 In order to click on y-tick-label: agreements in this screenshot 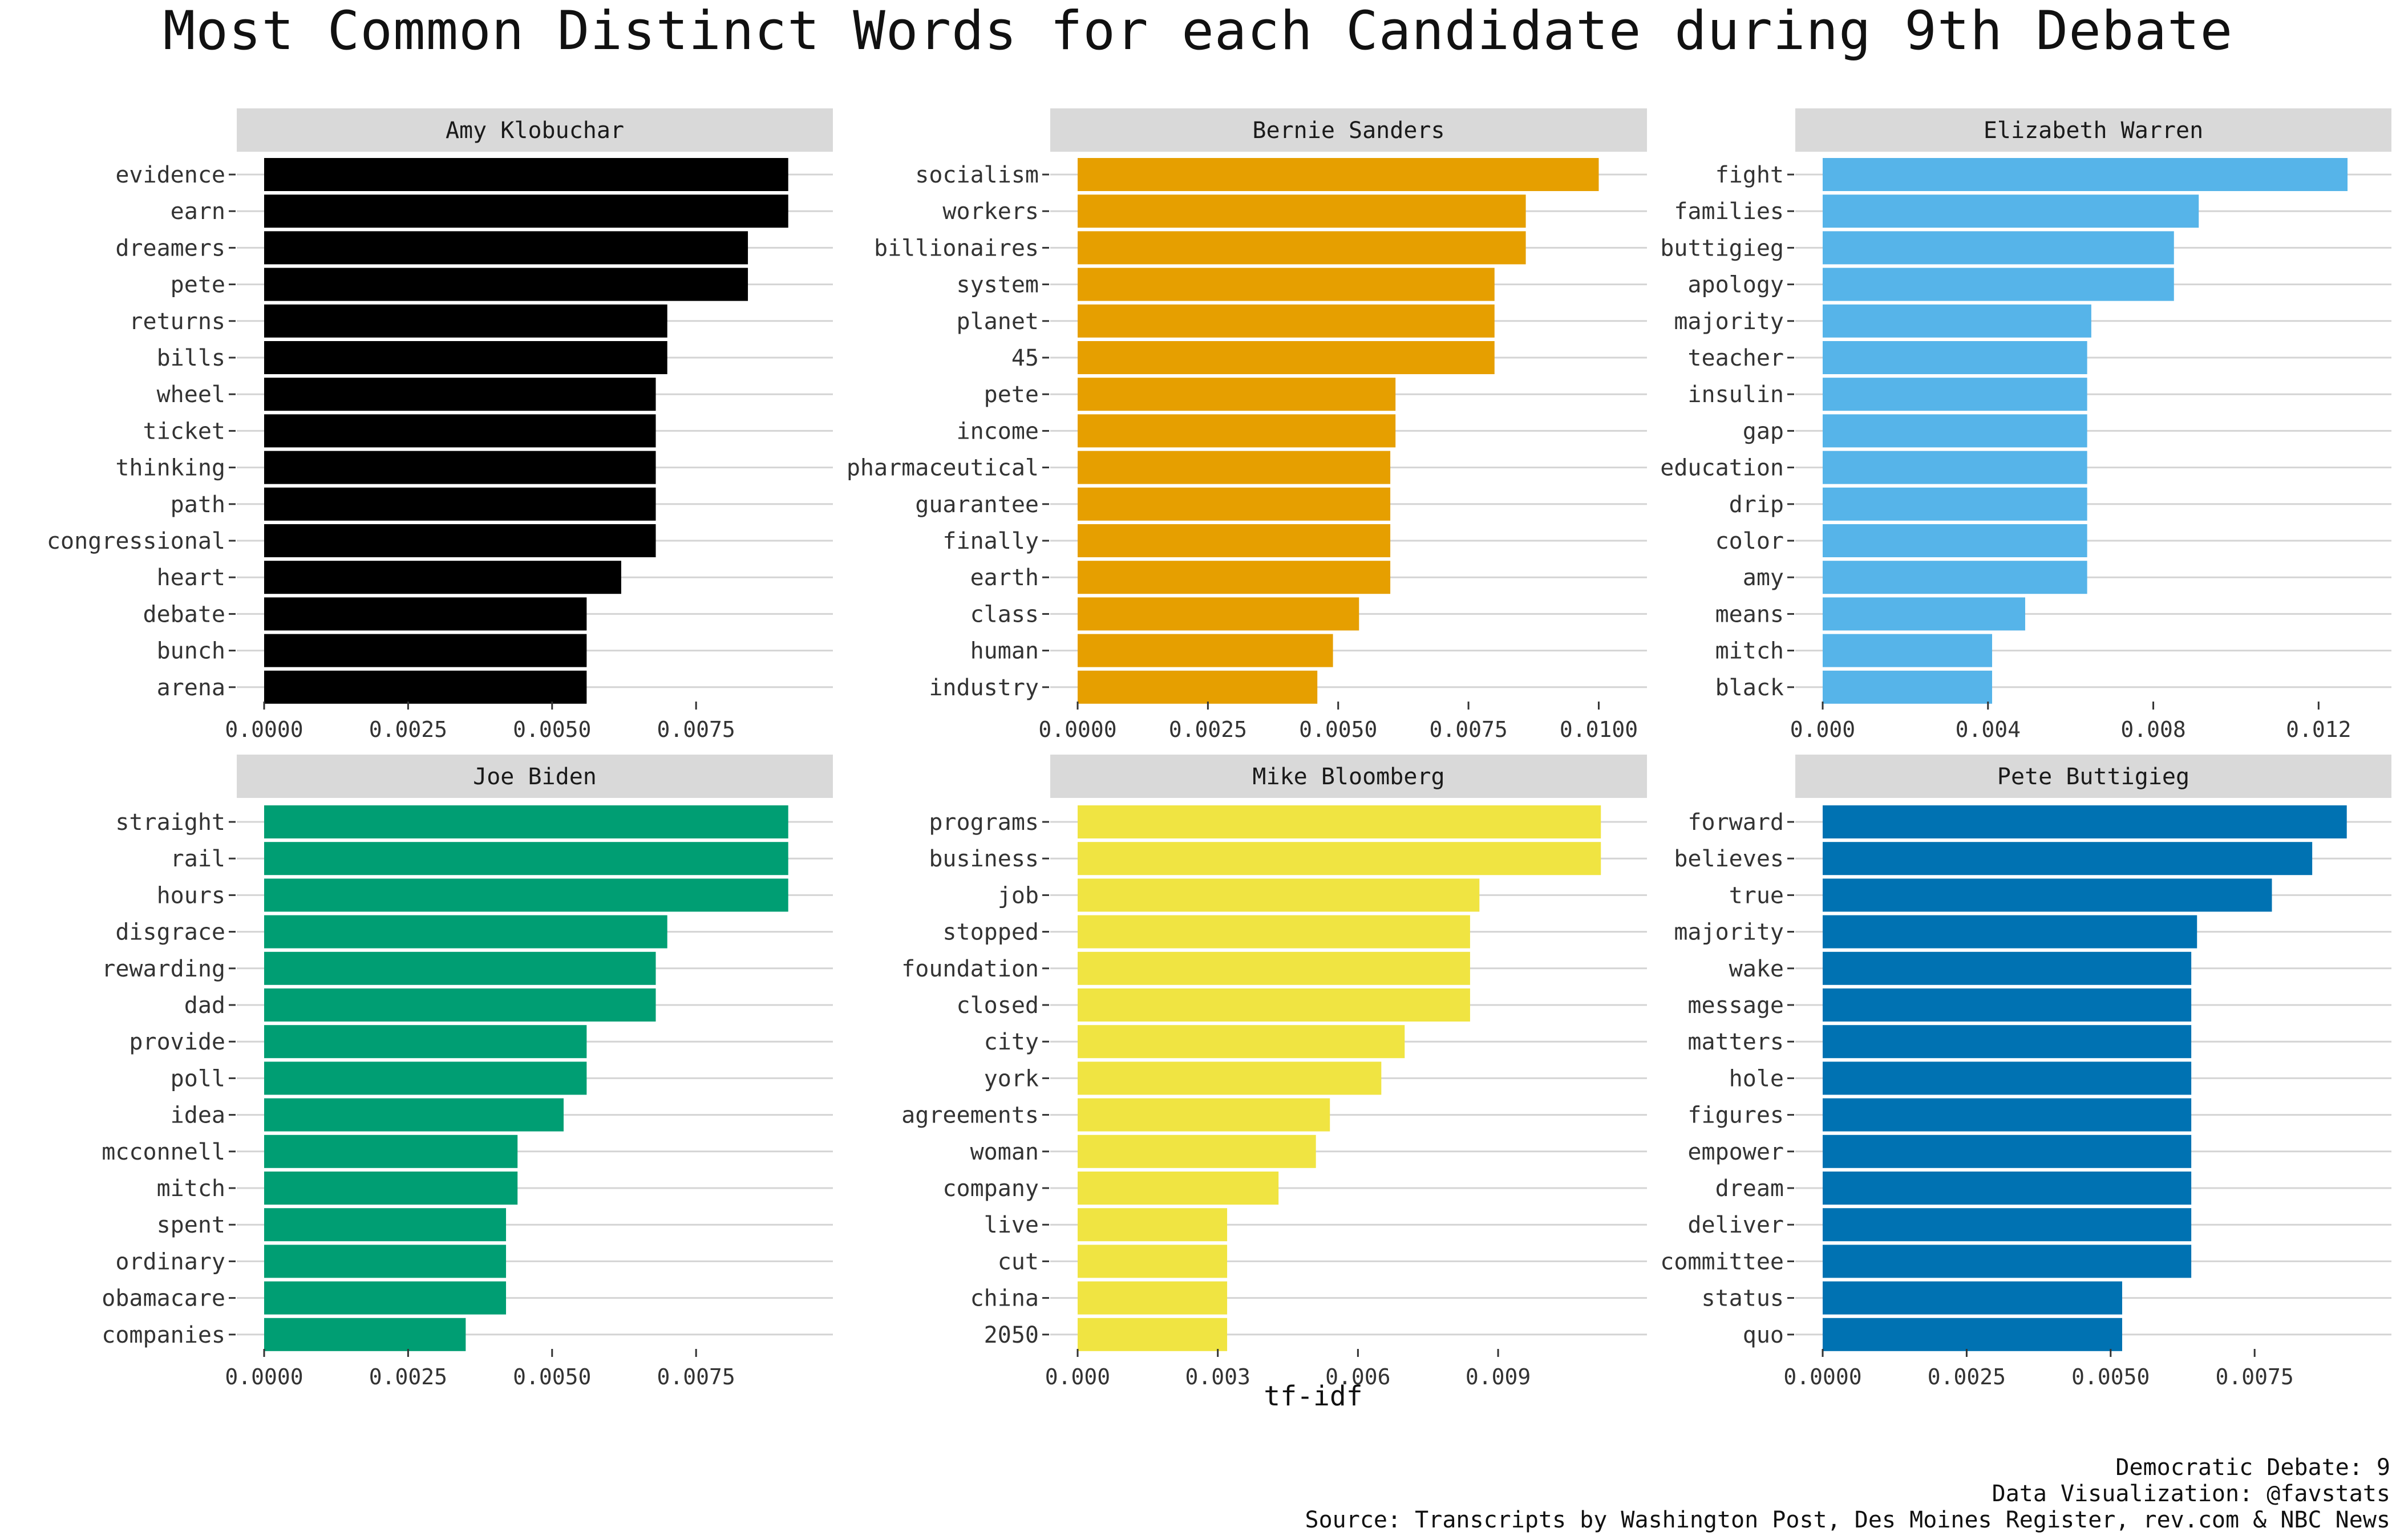, I will do `click(970, 1116)`.